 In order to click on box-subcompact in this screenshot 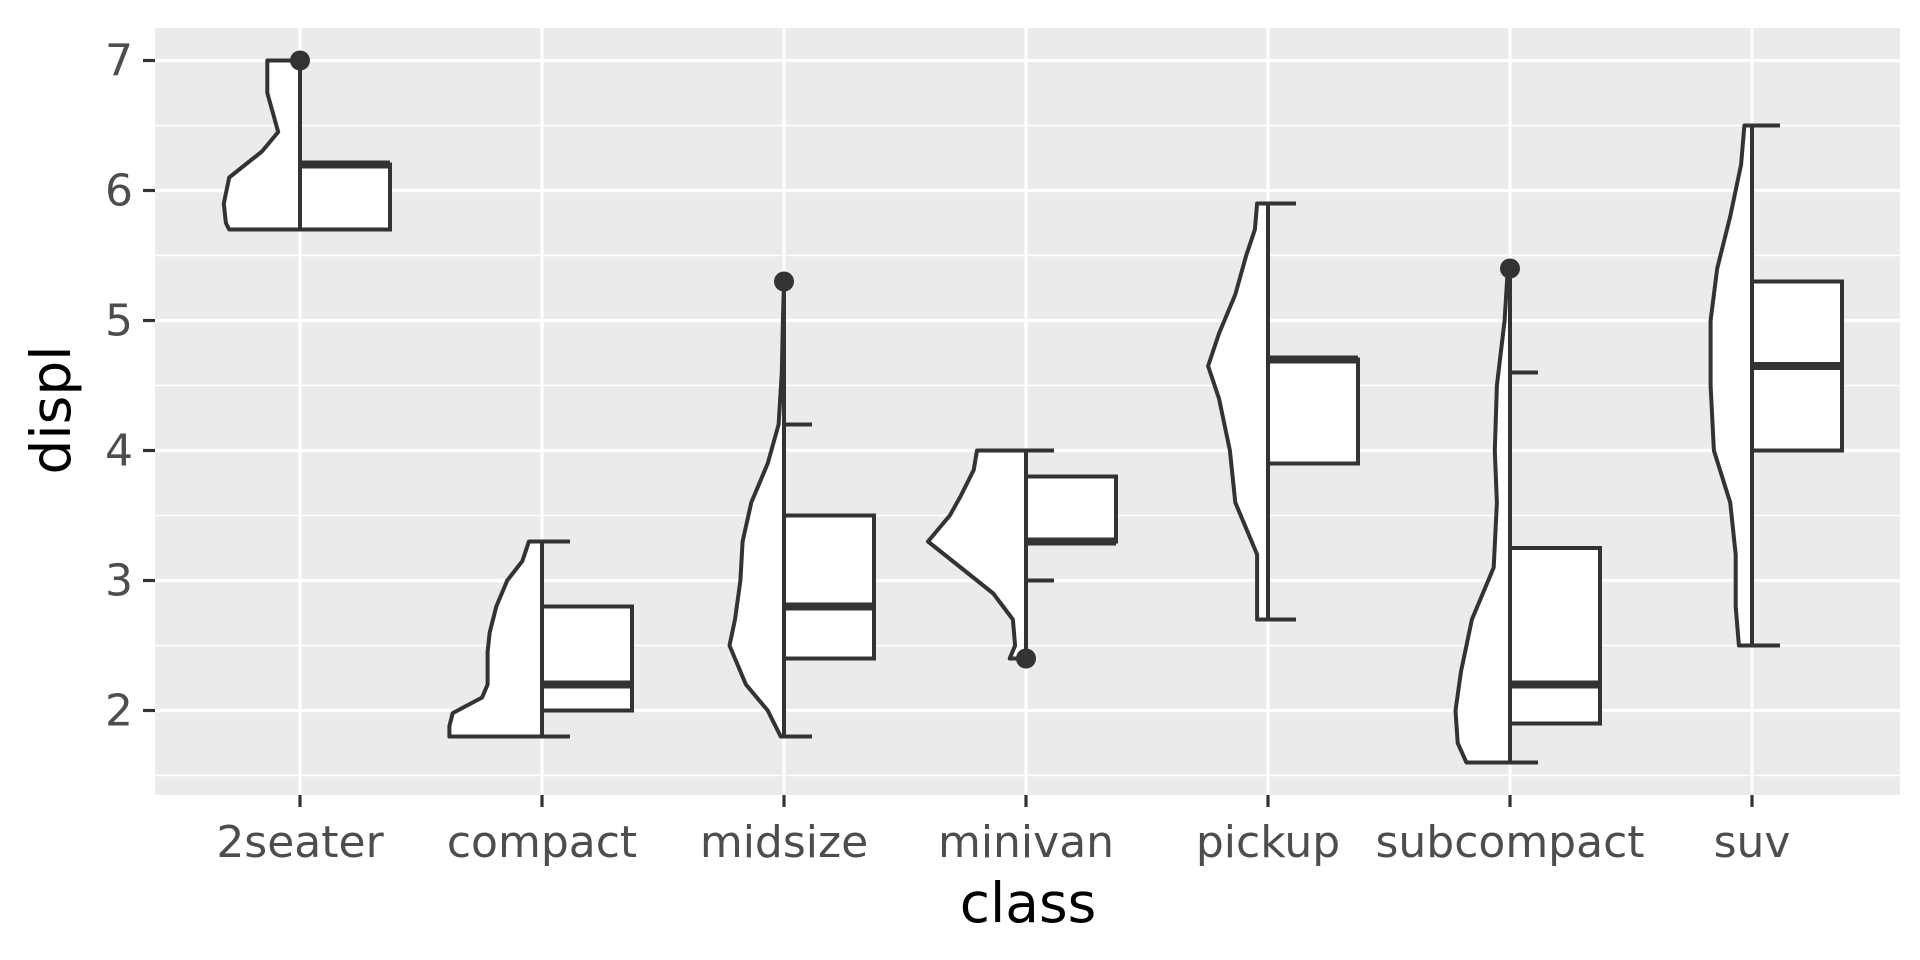, I will do `click(1555, 636)`.